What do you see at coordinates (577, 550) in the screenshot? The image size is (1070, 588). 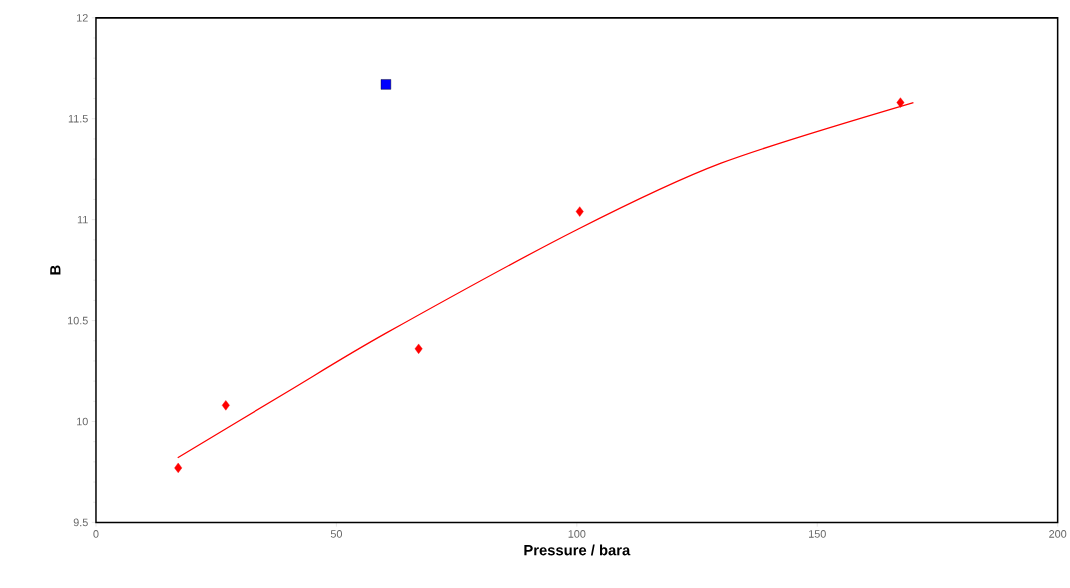 I see `x-axis-title: Pressure / bara` at bounding box center [577, 550].